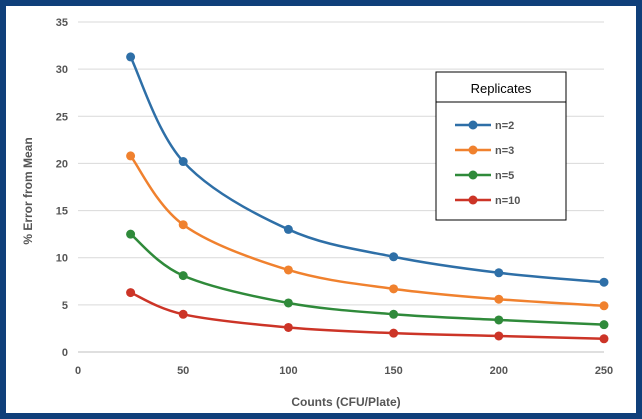 The image size is (642, 419). I want to click on legend-item: n=2, so click(484, 126).